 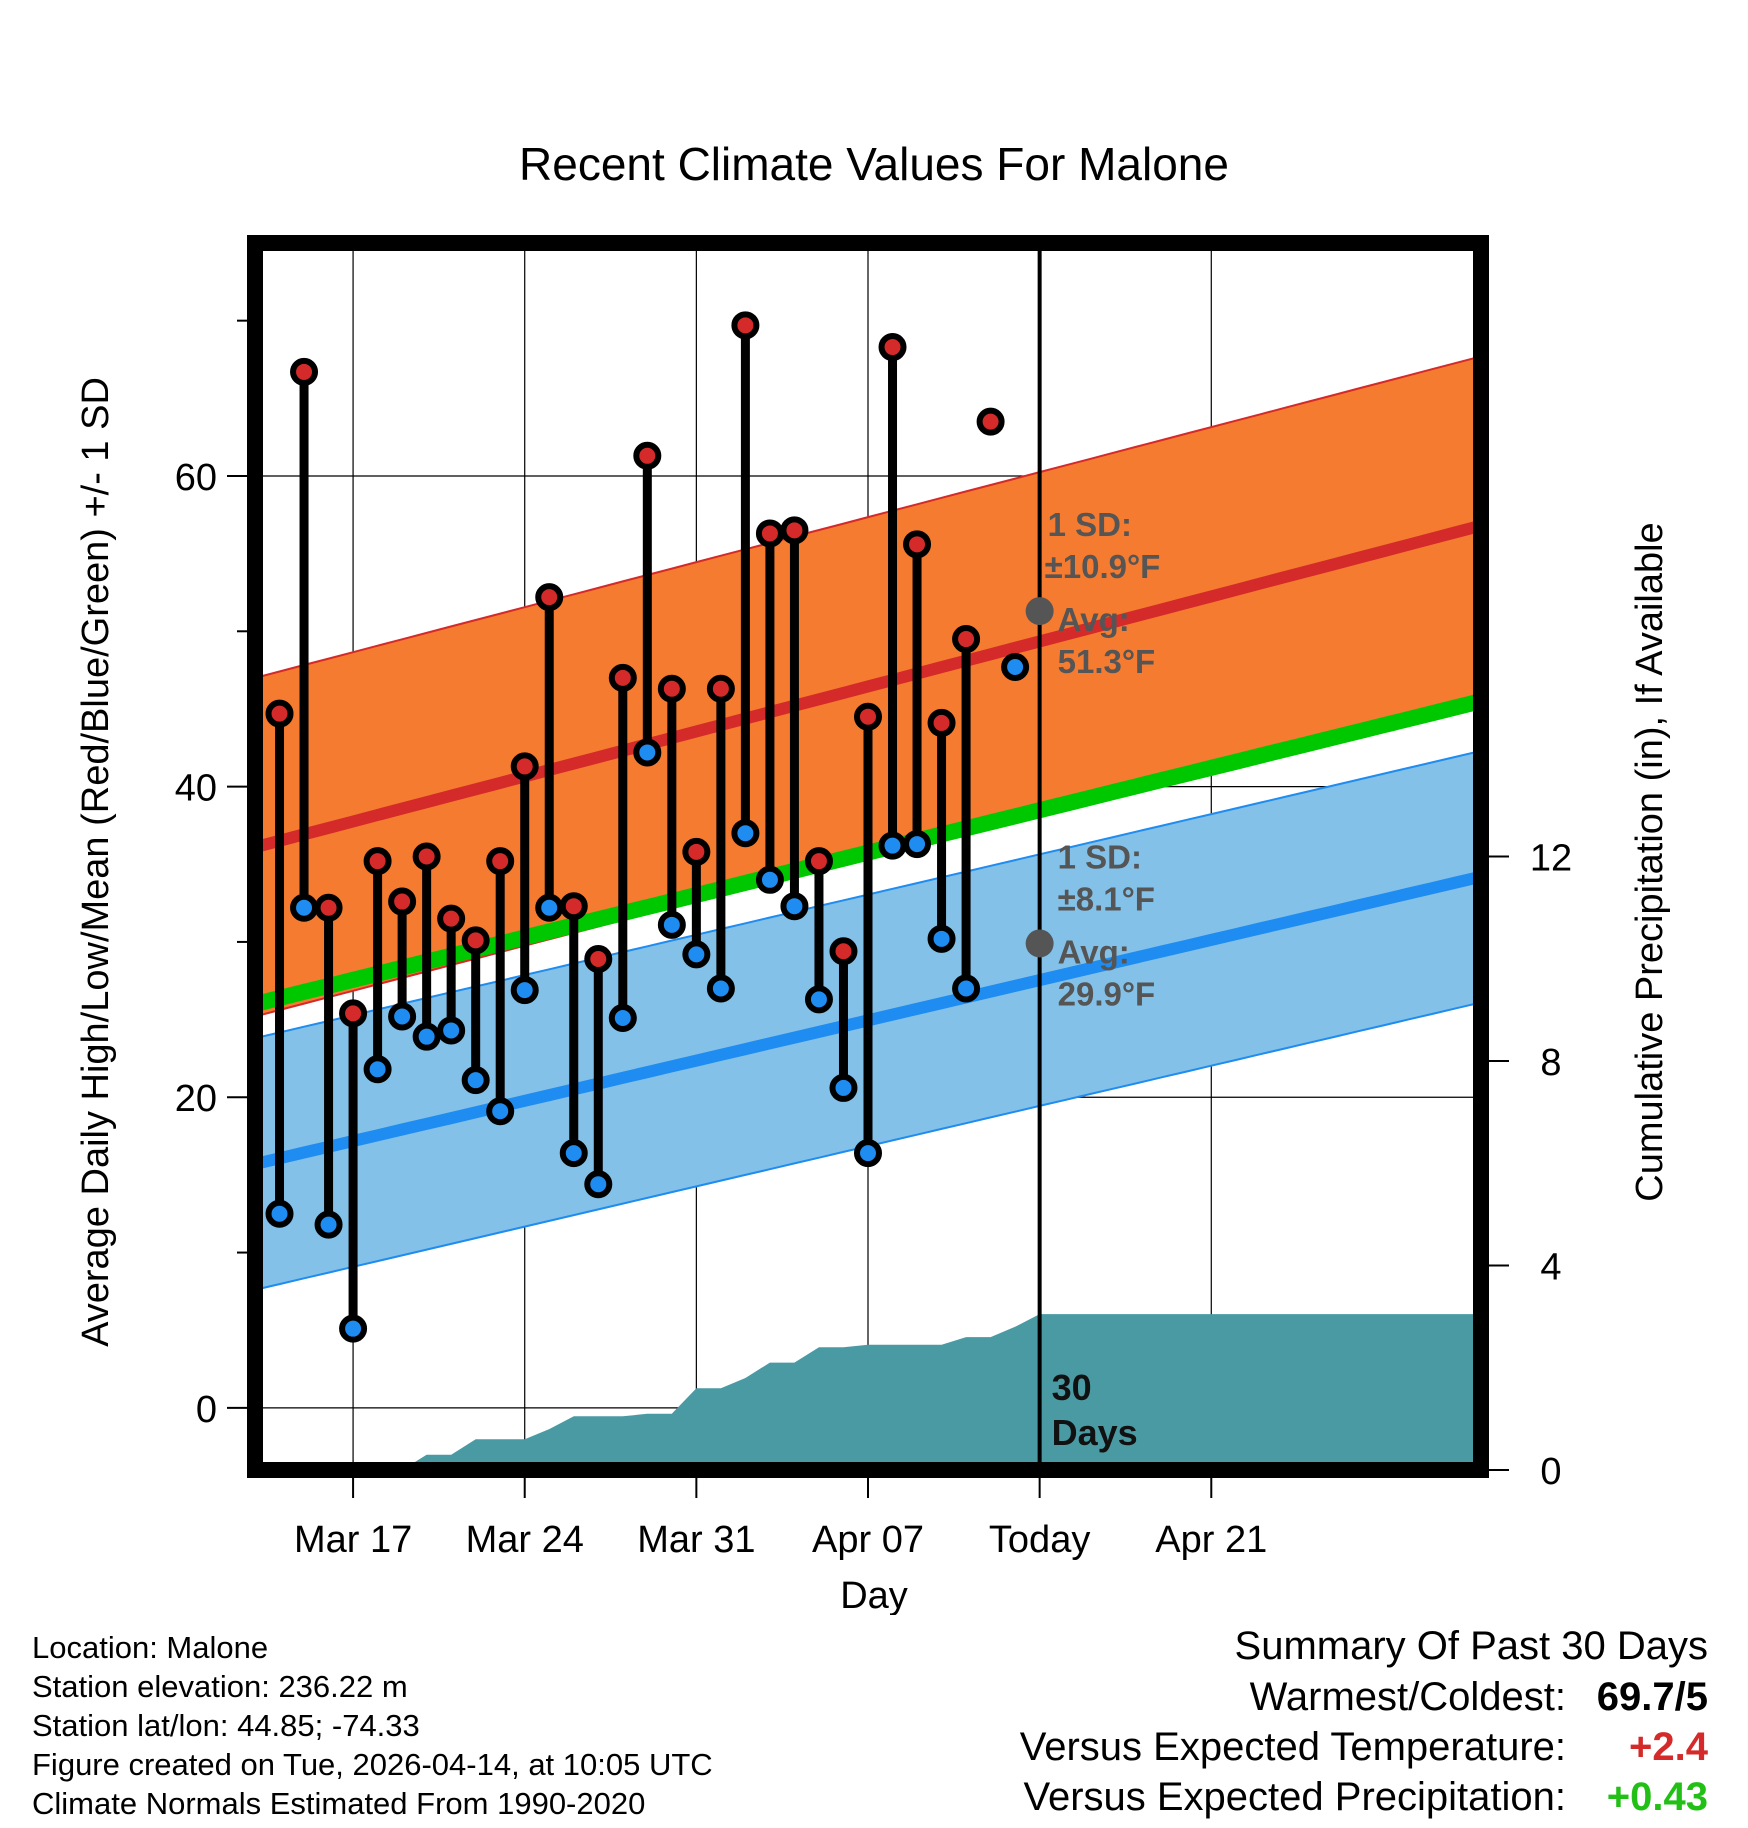 I want to click on summary-row-temp: Versus Expected Temperature: +2.4, so click(x=1258, y=1747).